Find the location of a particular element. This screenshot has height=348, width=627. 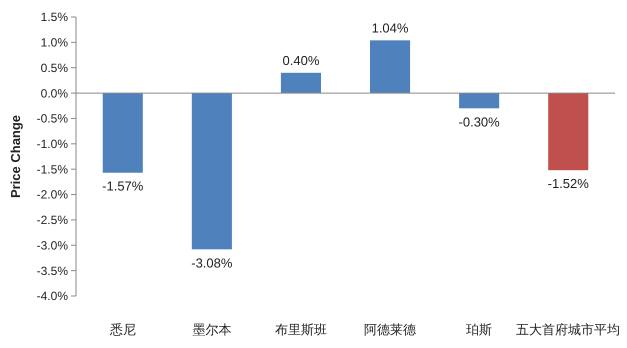

y-tick-label: -3.5% is located at coordinates (52, 271).